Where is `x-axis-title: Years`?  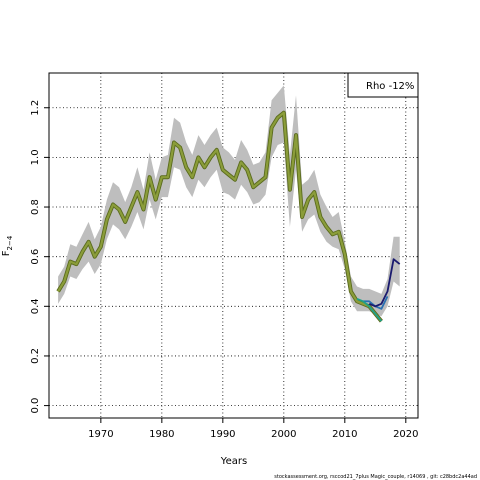 x-axis-title: Years is located at coordinates (233, 461).